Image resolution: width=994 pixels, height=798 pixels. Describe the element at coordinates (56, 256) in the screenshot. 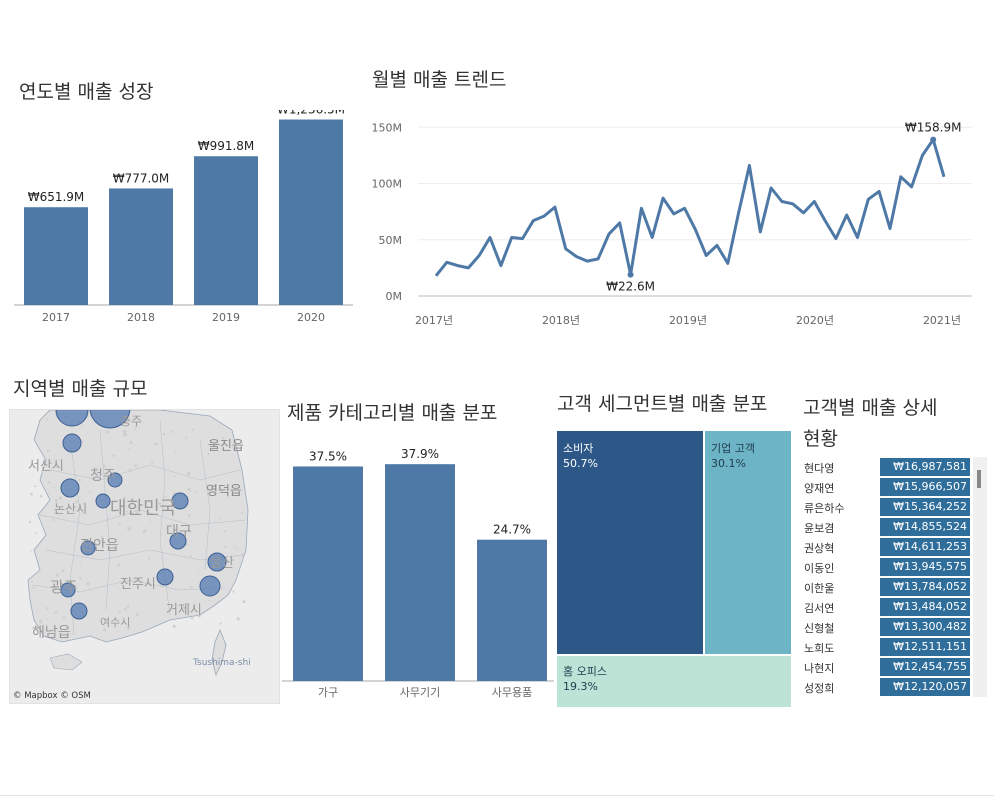

I see `bar-2017` at that location.